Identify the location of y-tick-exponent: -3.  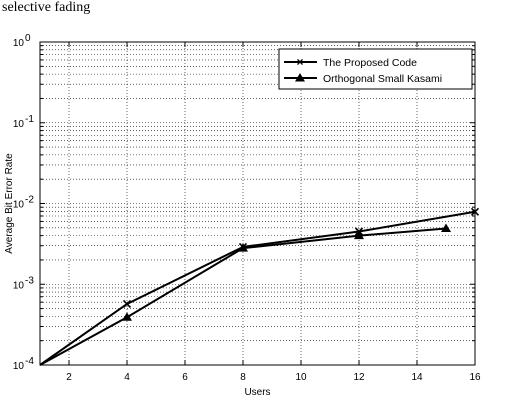
(29, 280).